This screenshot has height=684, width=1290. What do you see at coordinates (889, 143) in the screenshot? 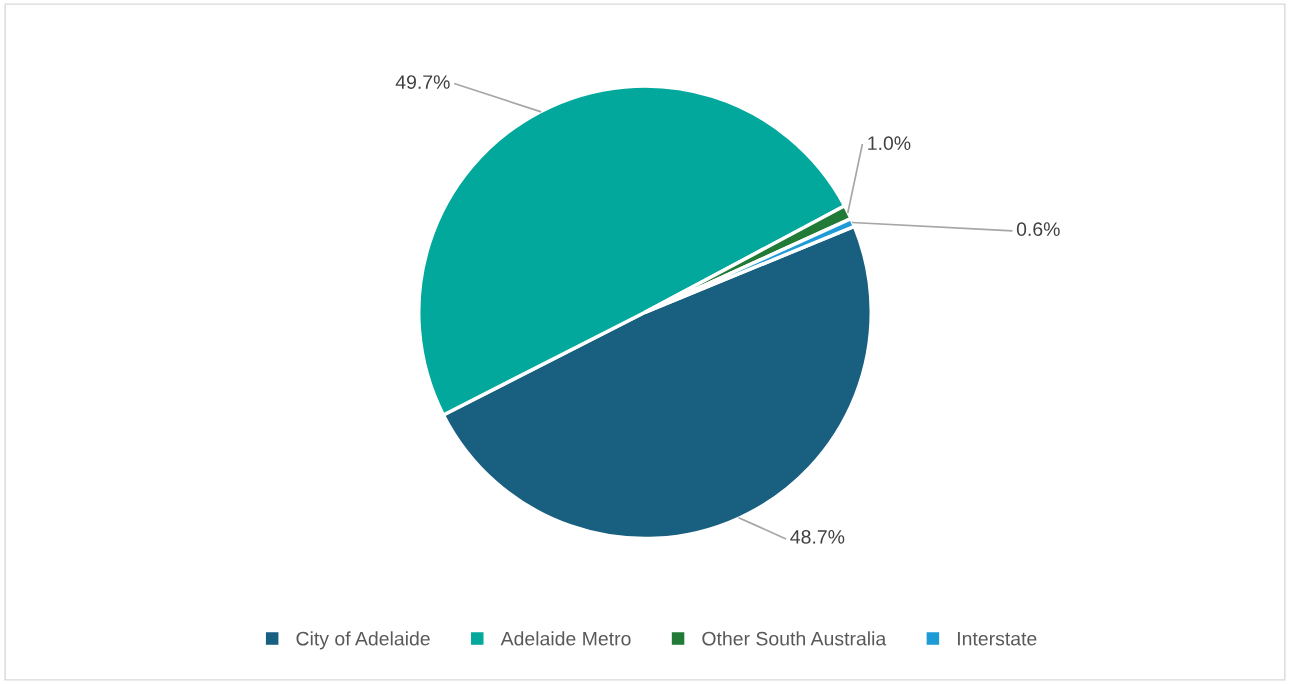
I see `data-label: 1.0%` at bounding box center [889, 143].